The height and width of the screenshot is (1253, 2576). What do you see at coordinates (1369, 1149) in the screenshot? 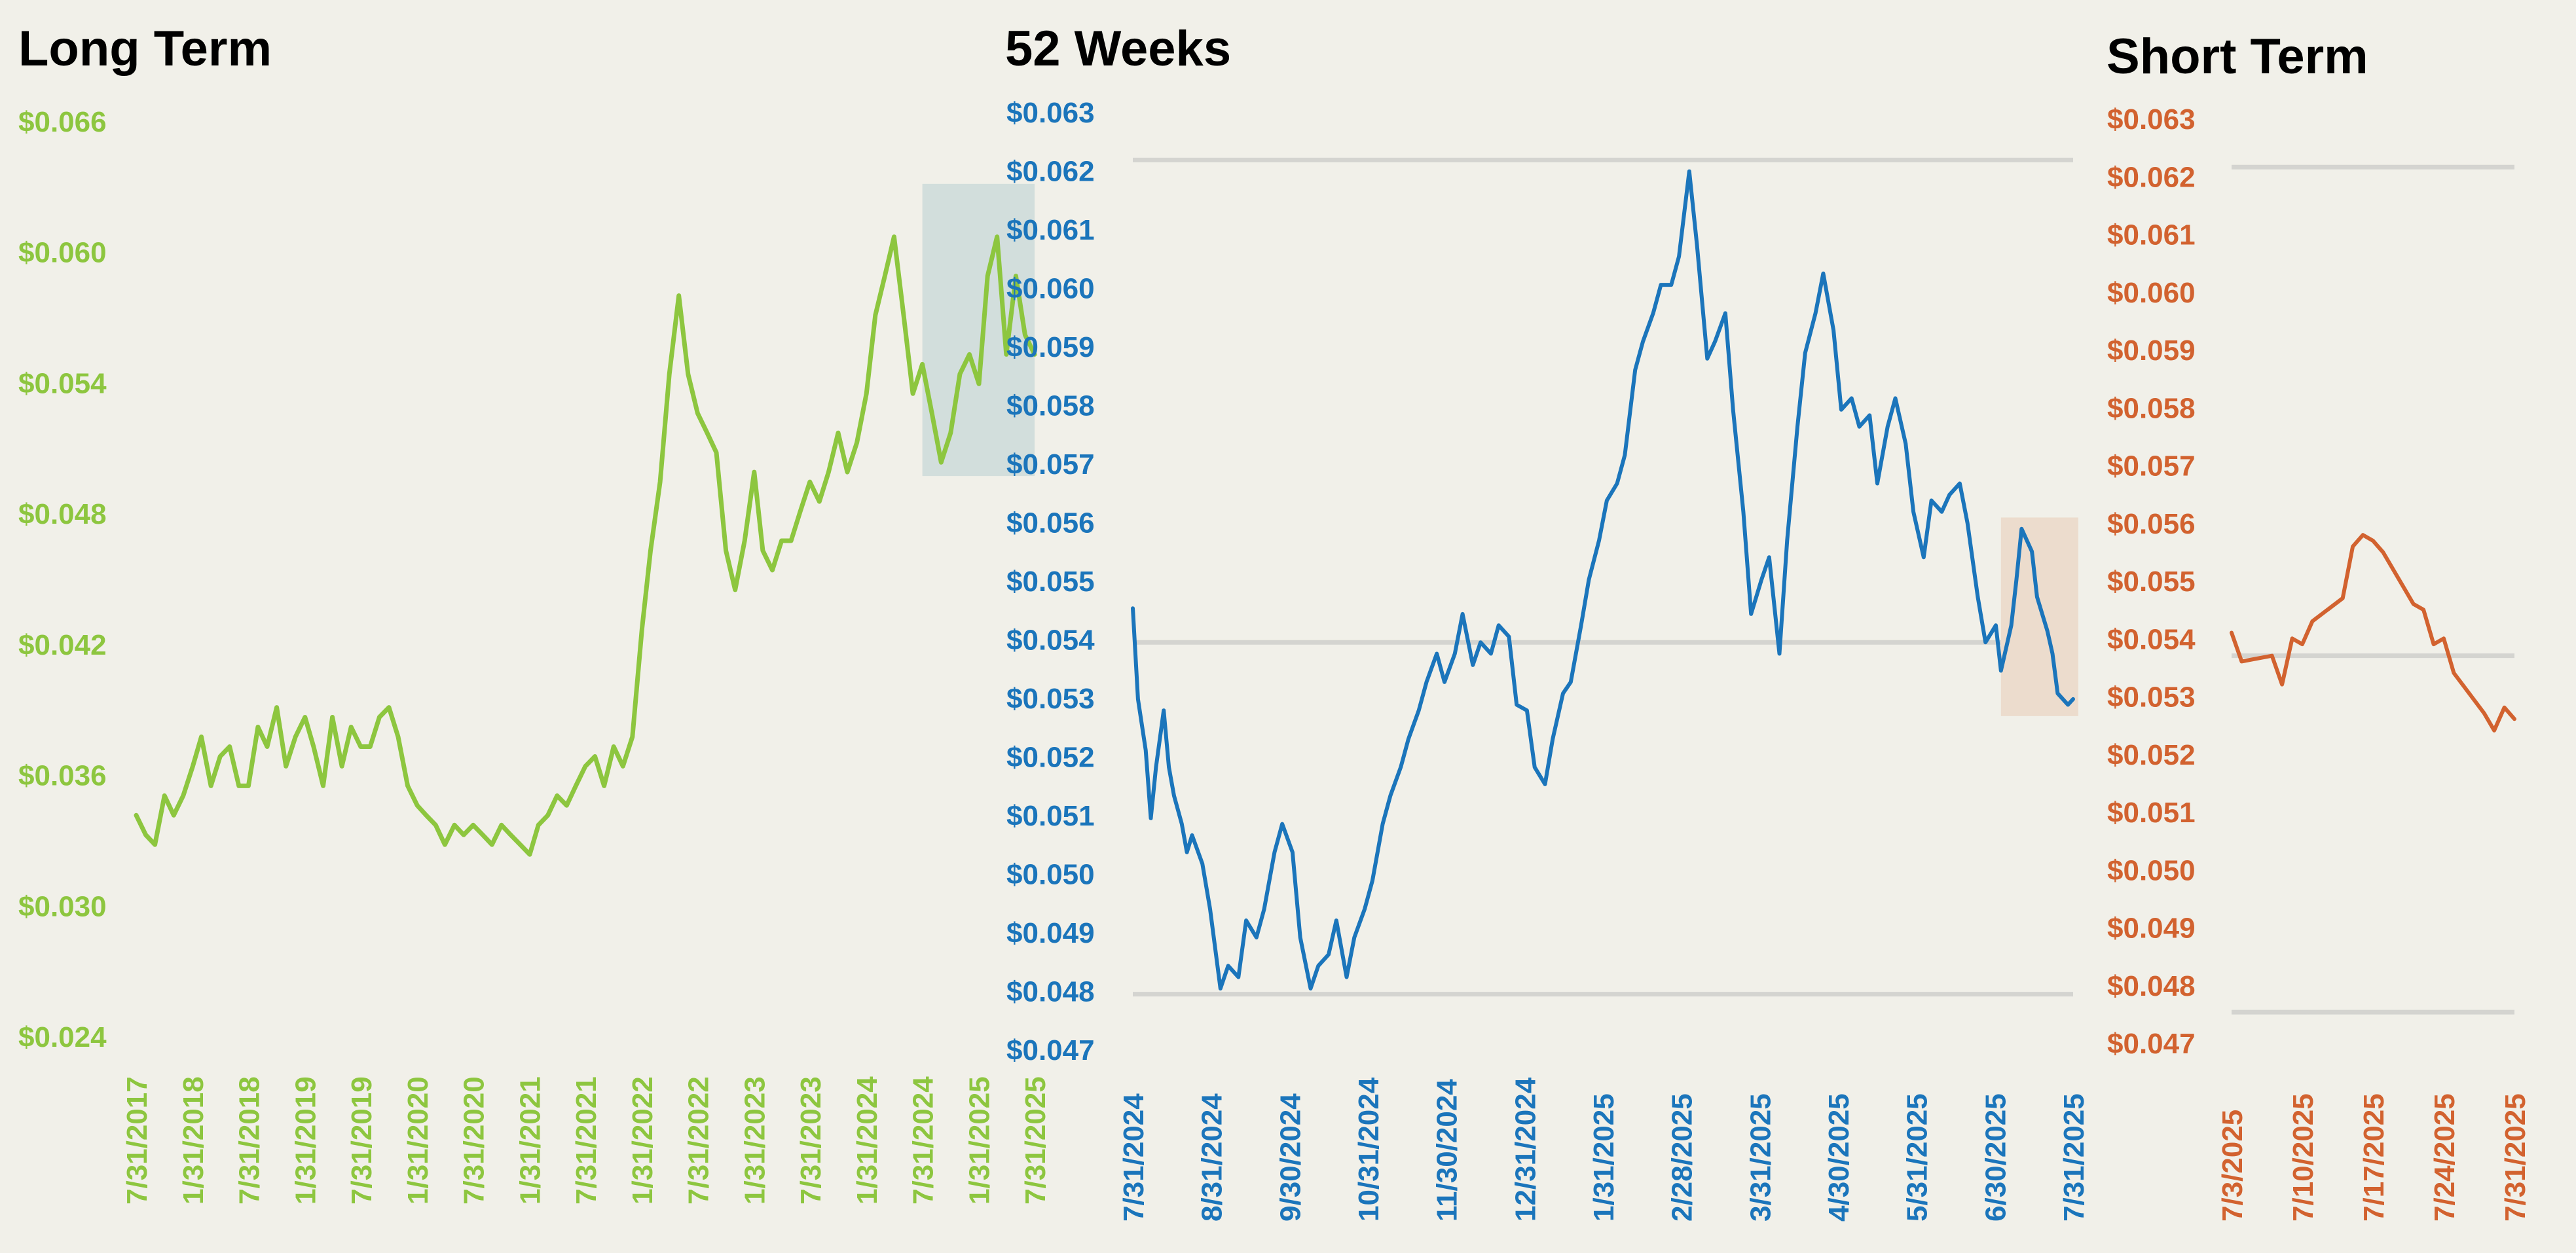
I see `x-tick-label: 10/31/2024` at bounding box center [1369, 1149].